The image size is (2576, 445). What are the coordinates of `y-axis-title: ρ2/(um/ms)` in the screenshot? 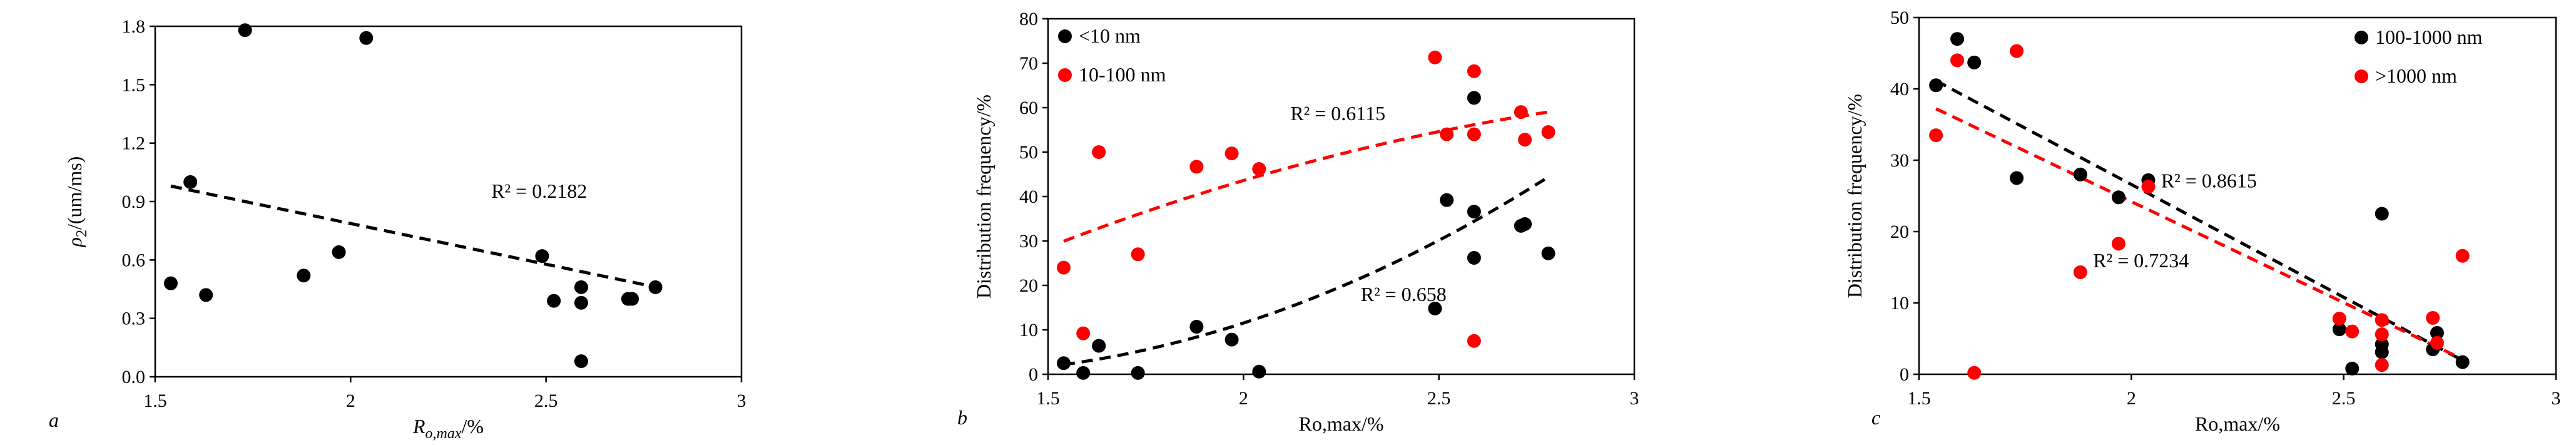 It's located at (76, 202).